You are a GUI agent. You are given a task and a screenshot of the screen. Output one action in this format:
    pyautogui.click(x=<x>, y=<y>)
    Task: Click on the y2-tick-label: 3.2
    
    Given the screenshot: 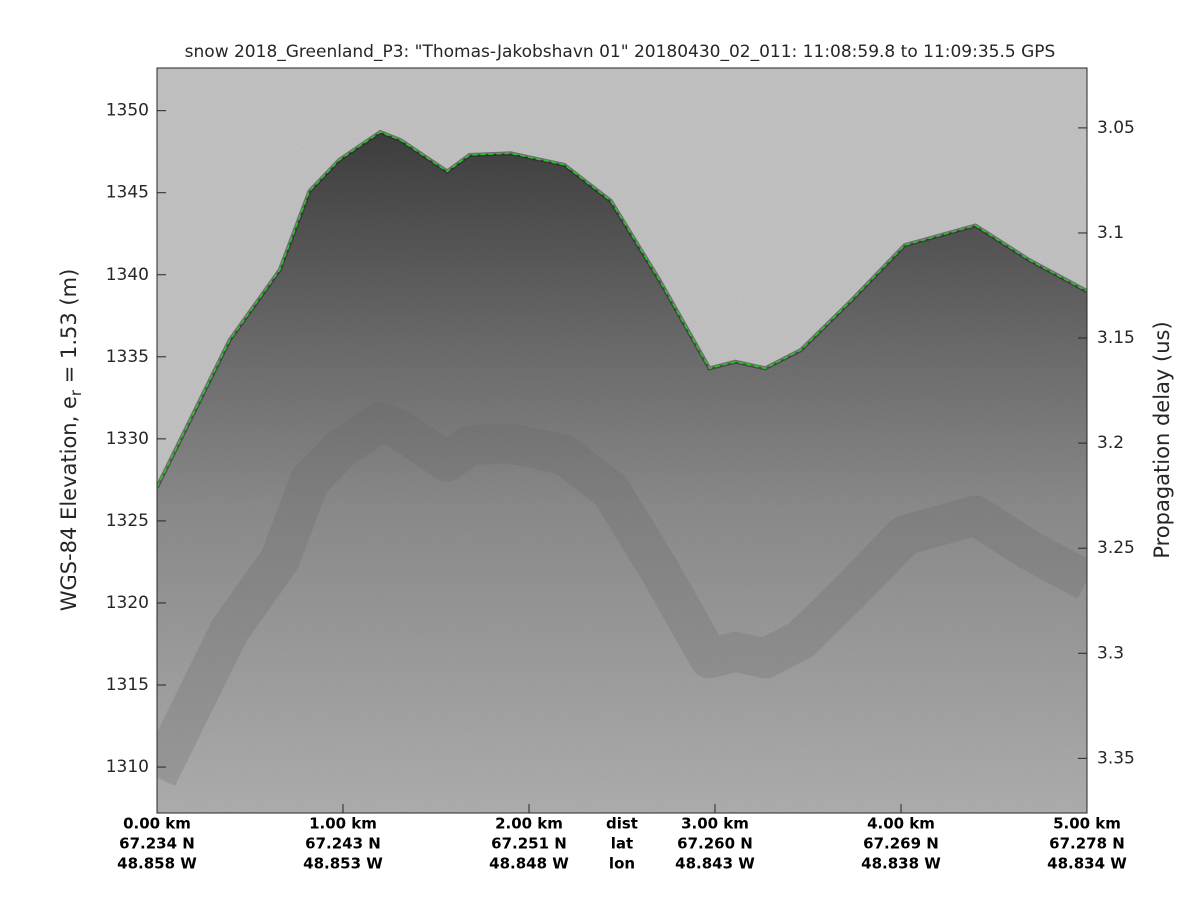 What is the action you would take?
    pyautogui.click(x=1110, y=443)
    